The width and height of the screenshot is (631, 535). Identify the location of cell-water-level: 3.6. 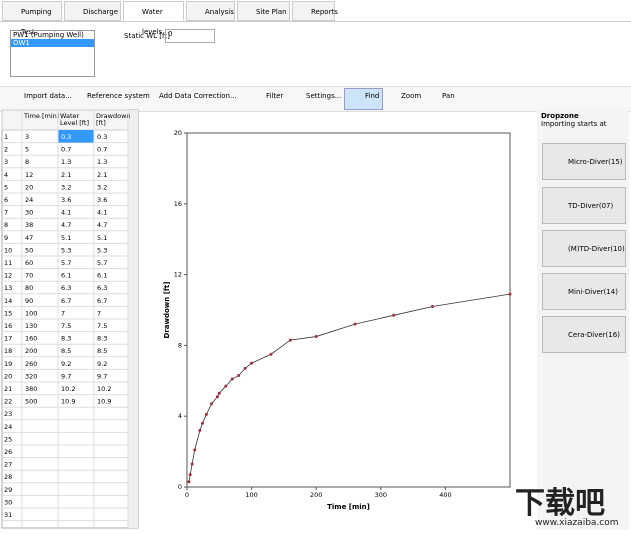
(66, 200).